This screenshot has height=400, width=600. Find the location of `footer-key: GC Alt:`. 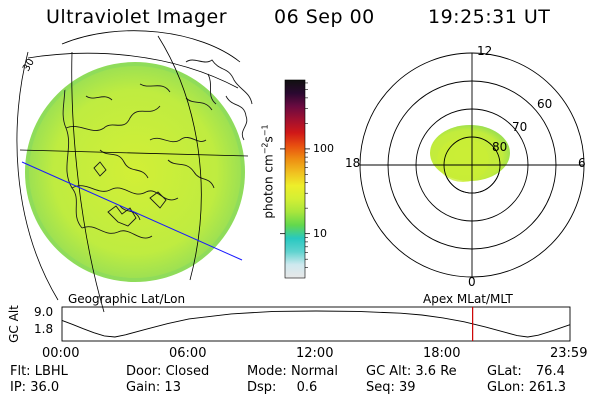

footer-key: GC Alt: is located at coordinates (389, 371).